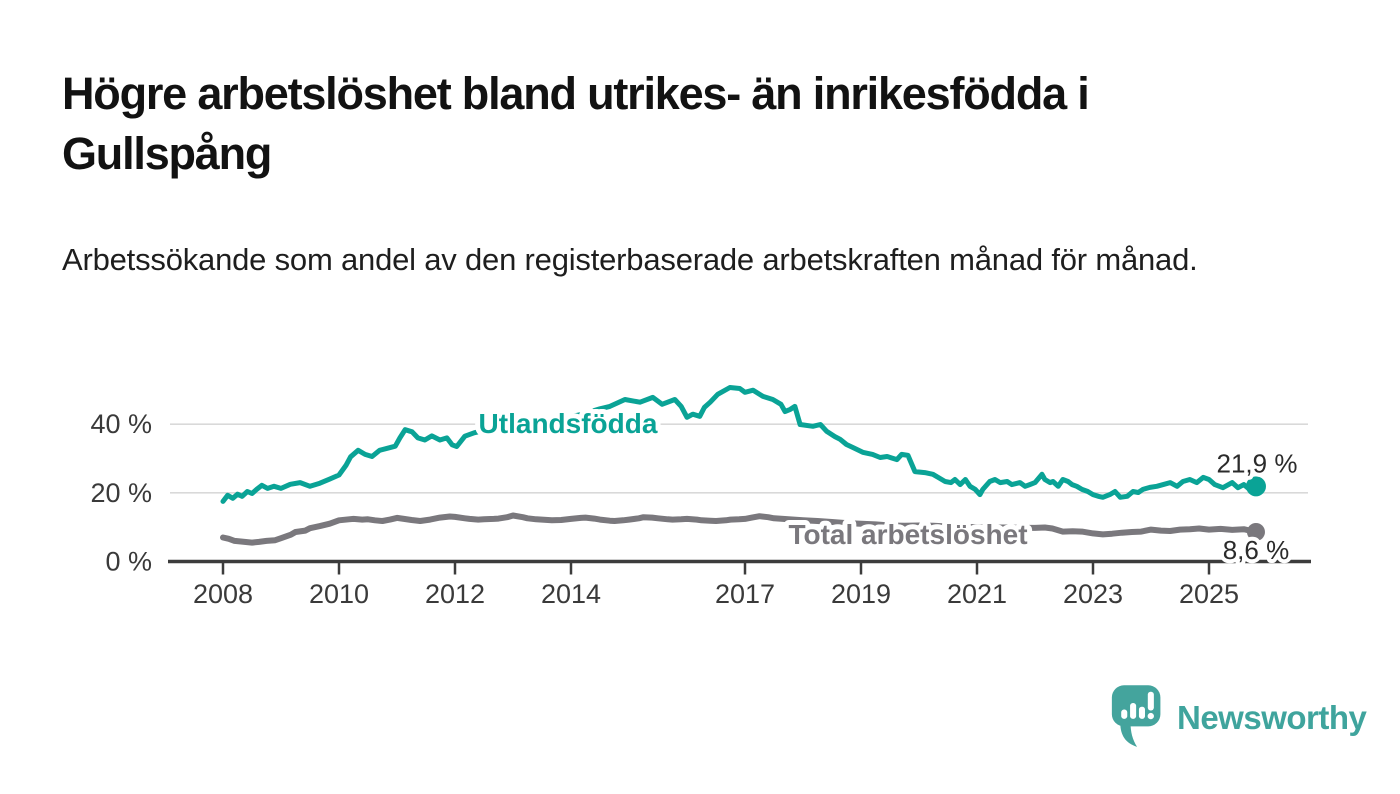  What do you see at coordinates (128, 562) in the screenshot?
I see `y-tick-label-0: 0 %` at bounding box center [128, 562].